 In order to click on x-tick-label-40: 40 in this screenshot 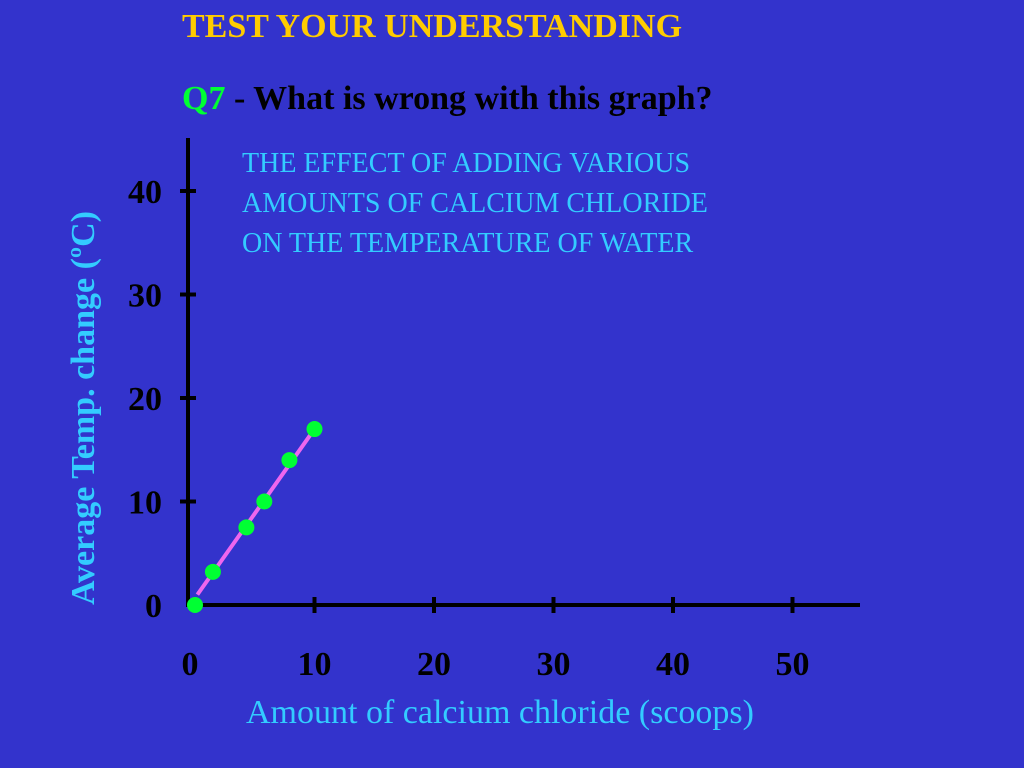, I will do `click(673, 664)`.